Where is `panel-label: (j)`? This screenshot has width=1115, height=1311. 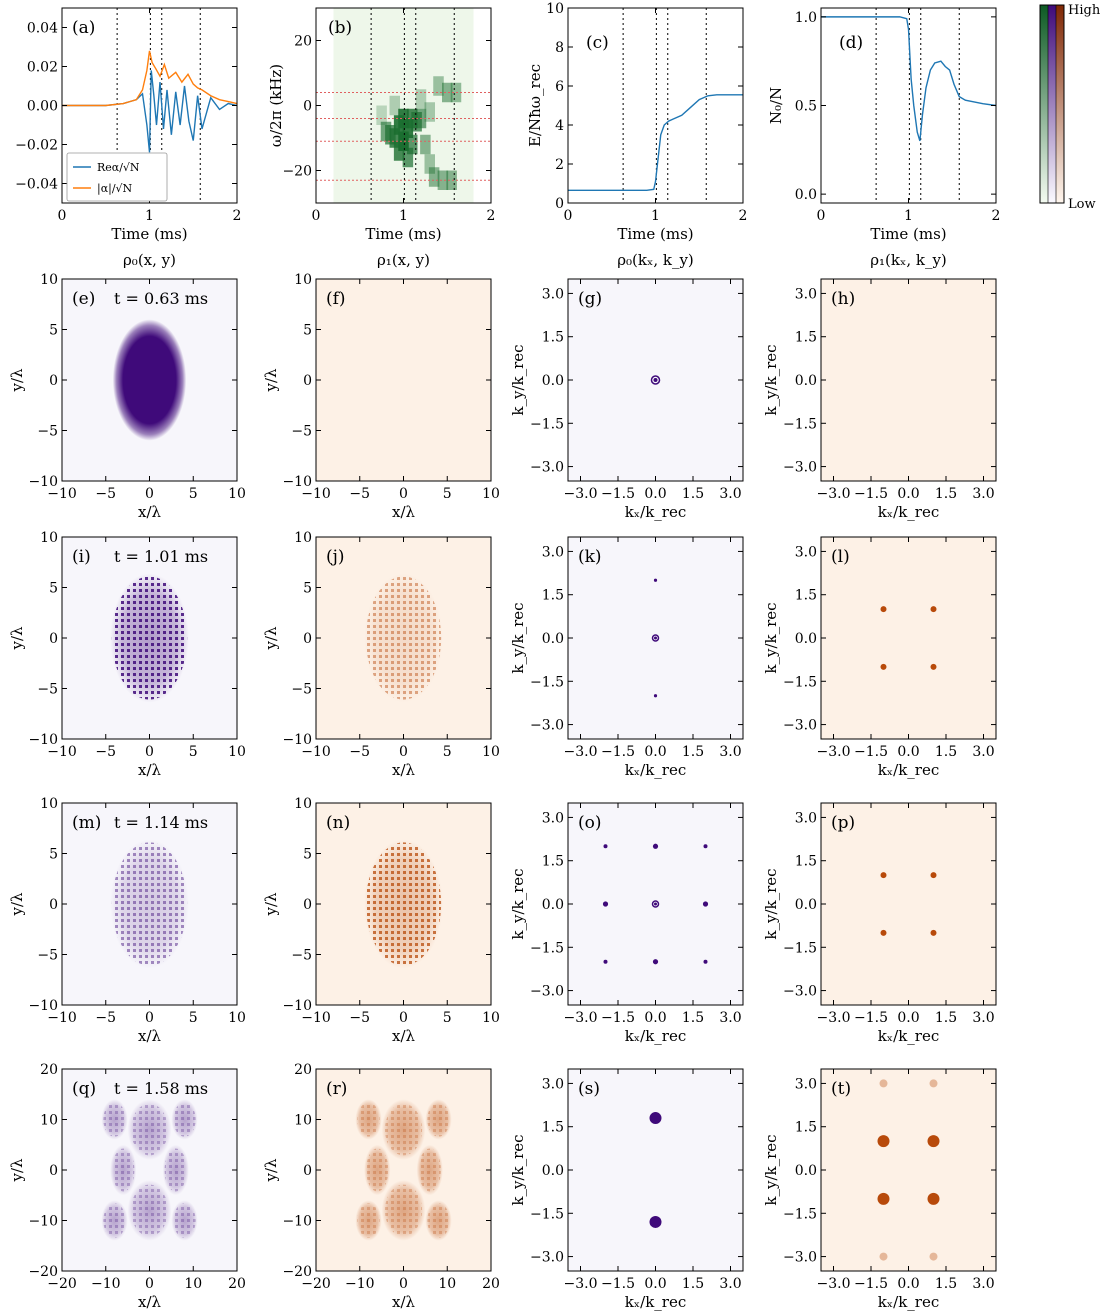
panel-label: (j) is located at coordinates (335, 557).